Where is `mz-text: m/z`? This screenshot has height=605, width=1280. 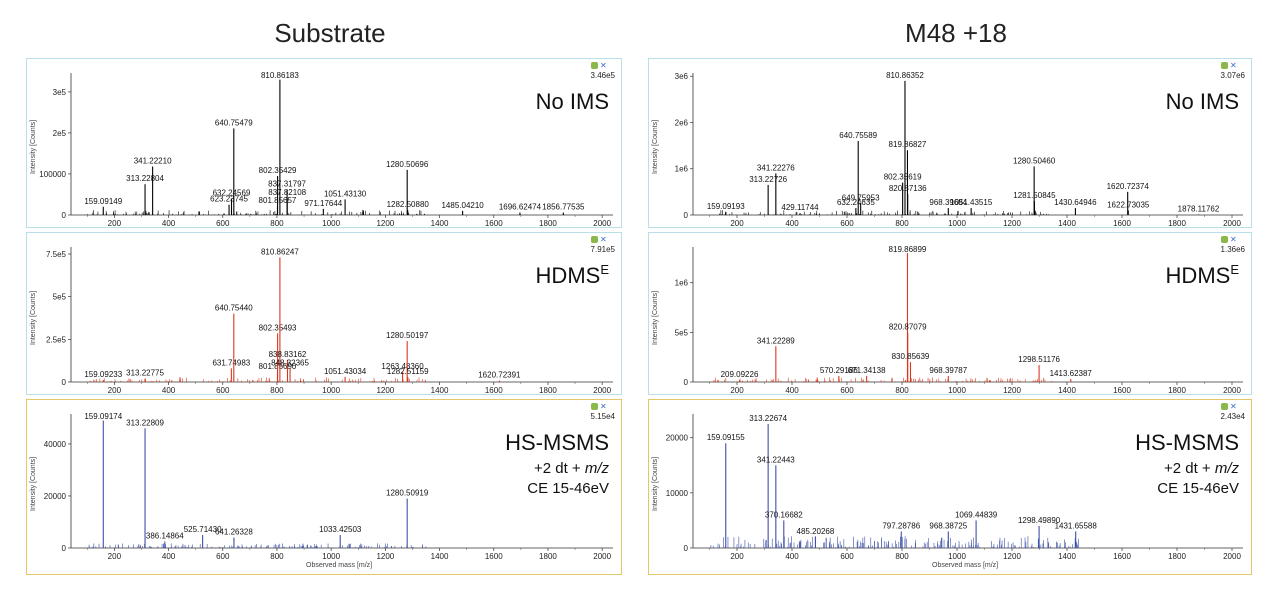 mz-text: m/z is located at coordinates (1226, 468).